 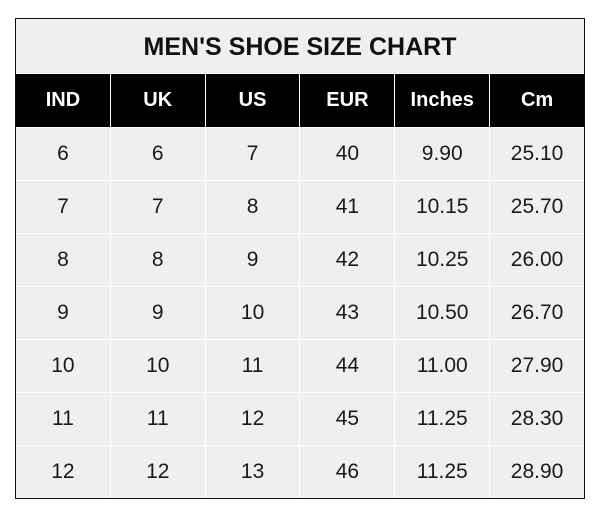 What do you see at coordinates (346, 472) in the screenshot?
I see `table-cell-eur: 46` at bounding box center [346, 472].